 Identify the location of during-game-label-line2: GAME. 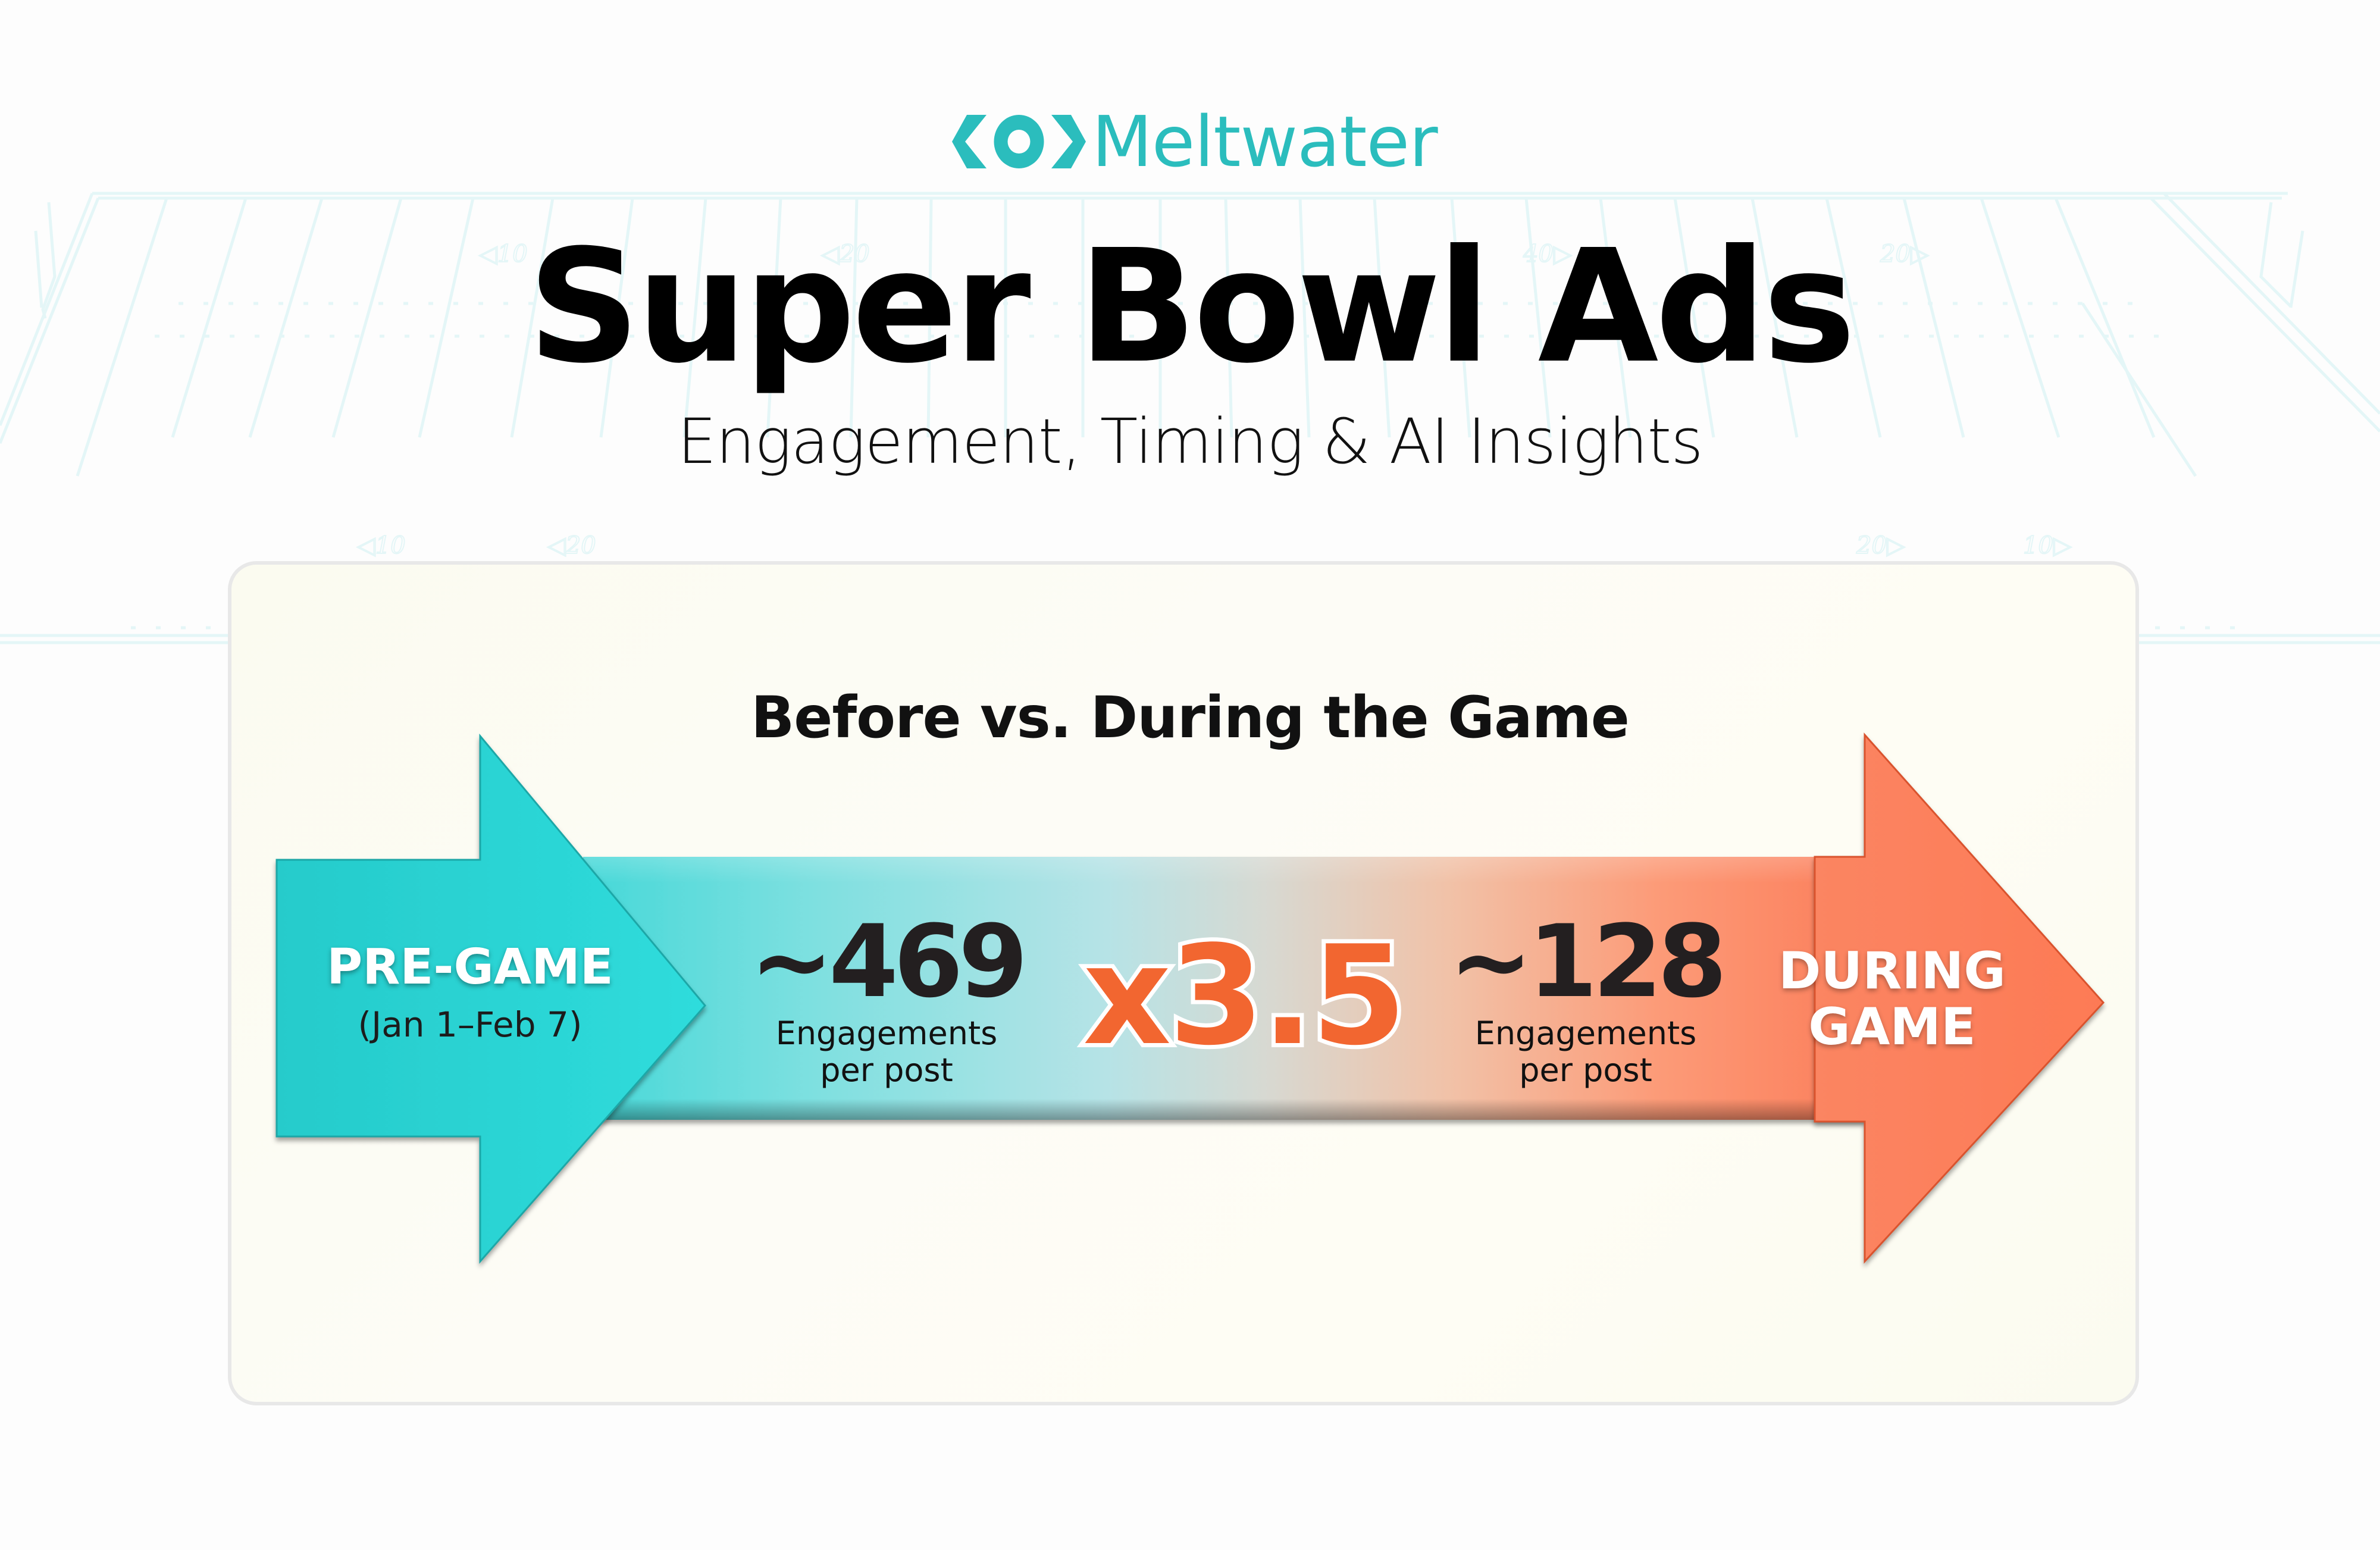
(1892, 1027).